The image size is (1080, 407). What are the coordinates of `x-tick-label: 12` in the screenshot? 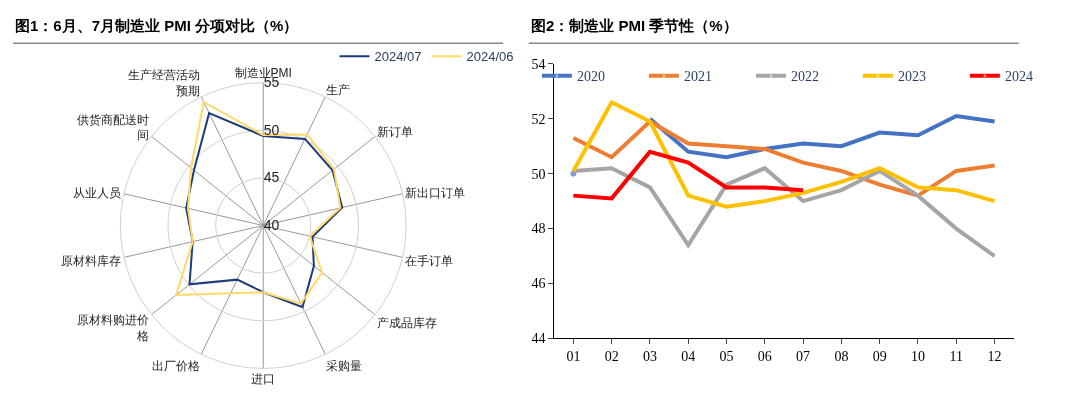 It's located at (994, 357).